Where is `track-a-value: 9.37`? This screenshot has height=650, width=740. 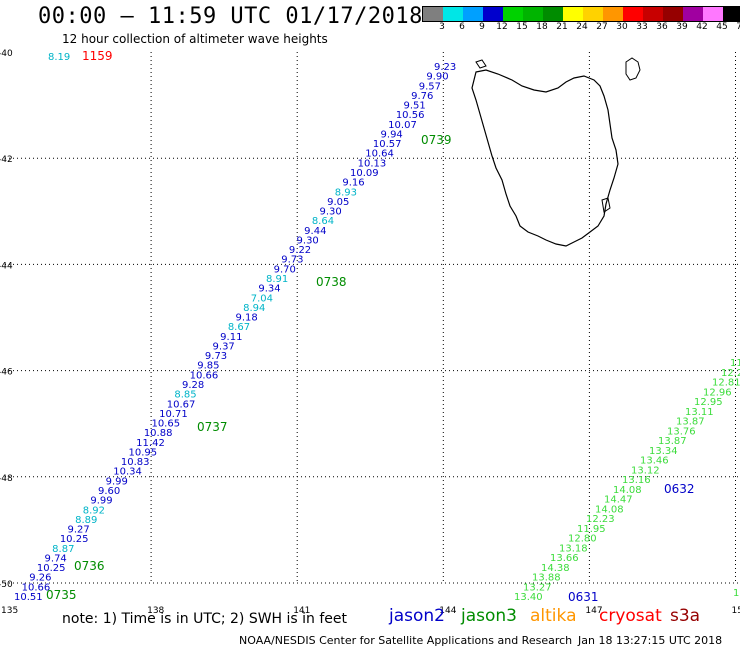
track-a-value: 9.37 is located at coordinates (224, 346).